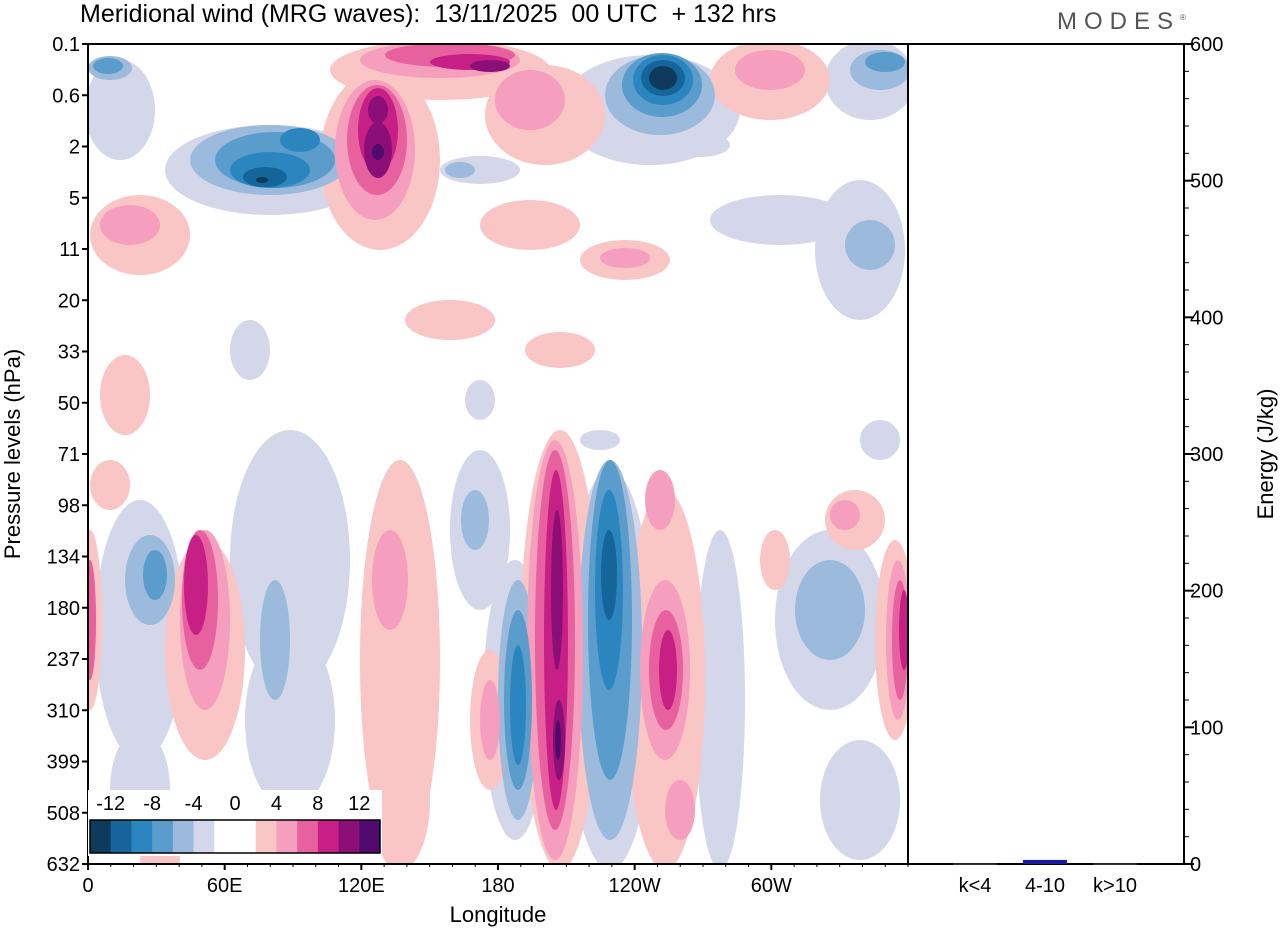 Image resolution: width=1280 pixels, height=930 pixels. I want to click on longitude-tick-label: 120W, so click(635, 886).